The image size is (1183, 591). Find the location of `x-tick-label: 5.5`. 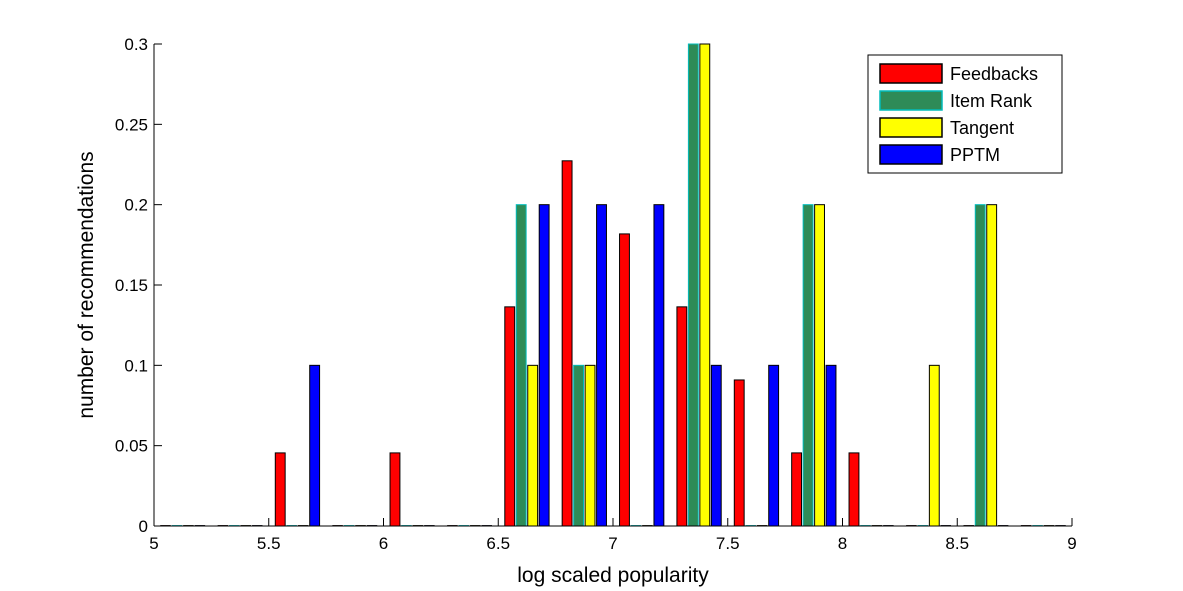

x-tick-label: 5.5 is located at coordinates (269, 543).